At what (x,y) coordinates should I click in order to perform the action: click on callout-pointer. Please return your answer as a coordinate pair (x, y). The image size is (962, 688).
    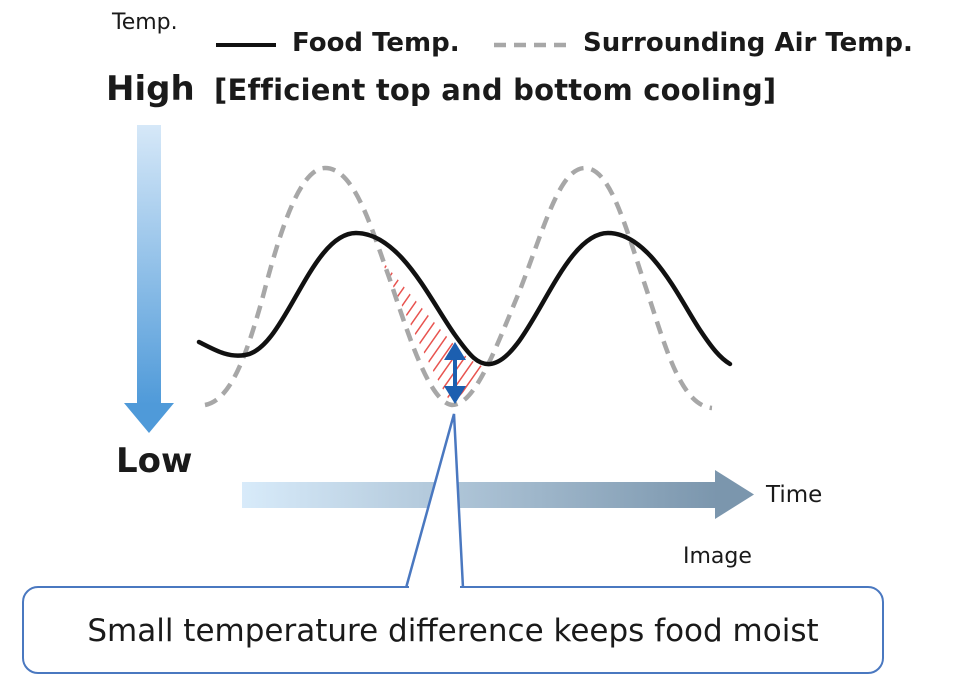
    Looking at the image, I should click on (434, 501).